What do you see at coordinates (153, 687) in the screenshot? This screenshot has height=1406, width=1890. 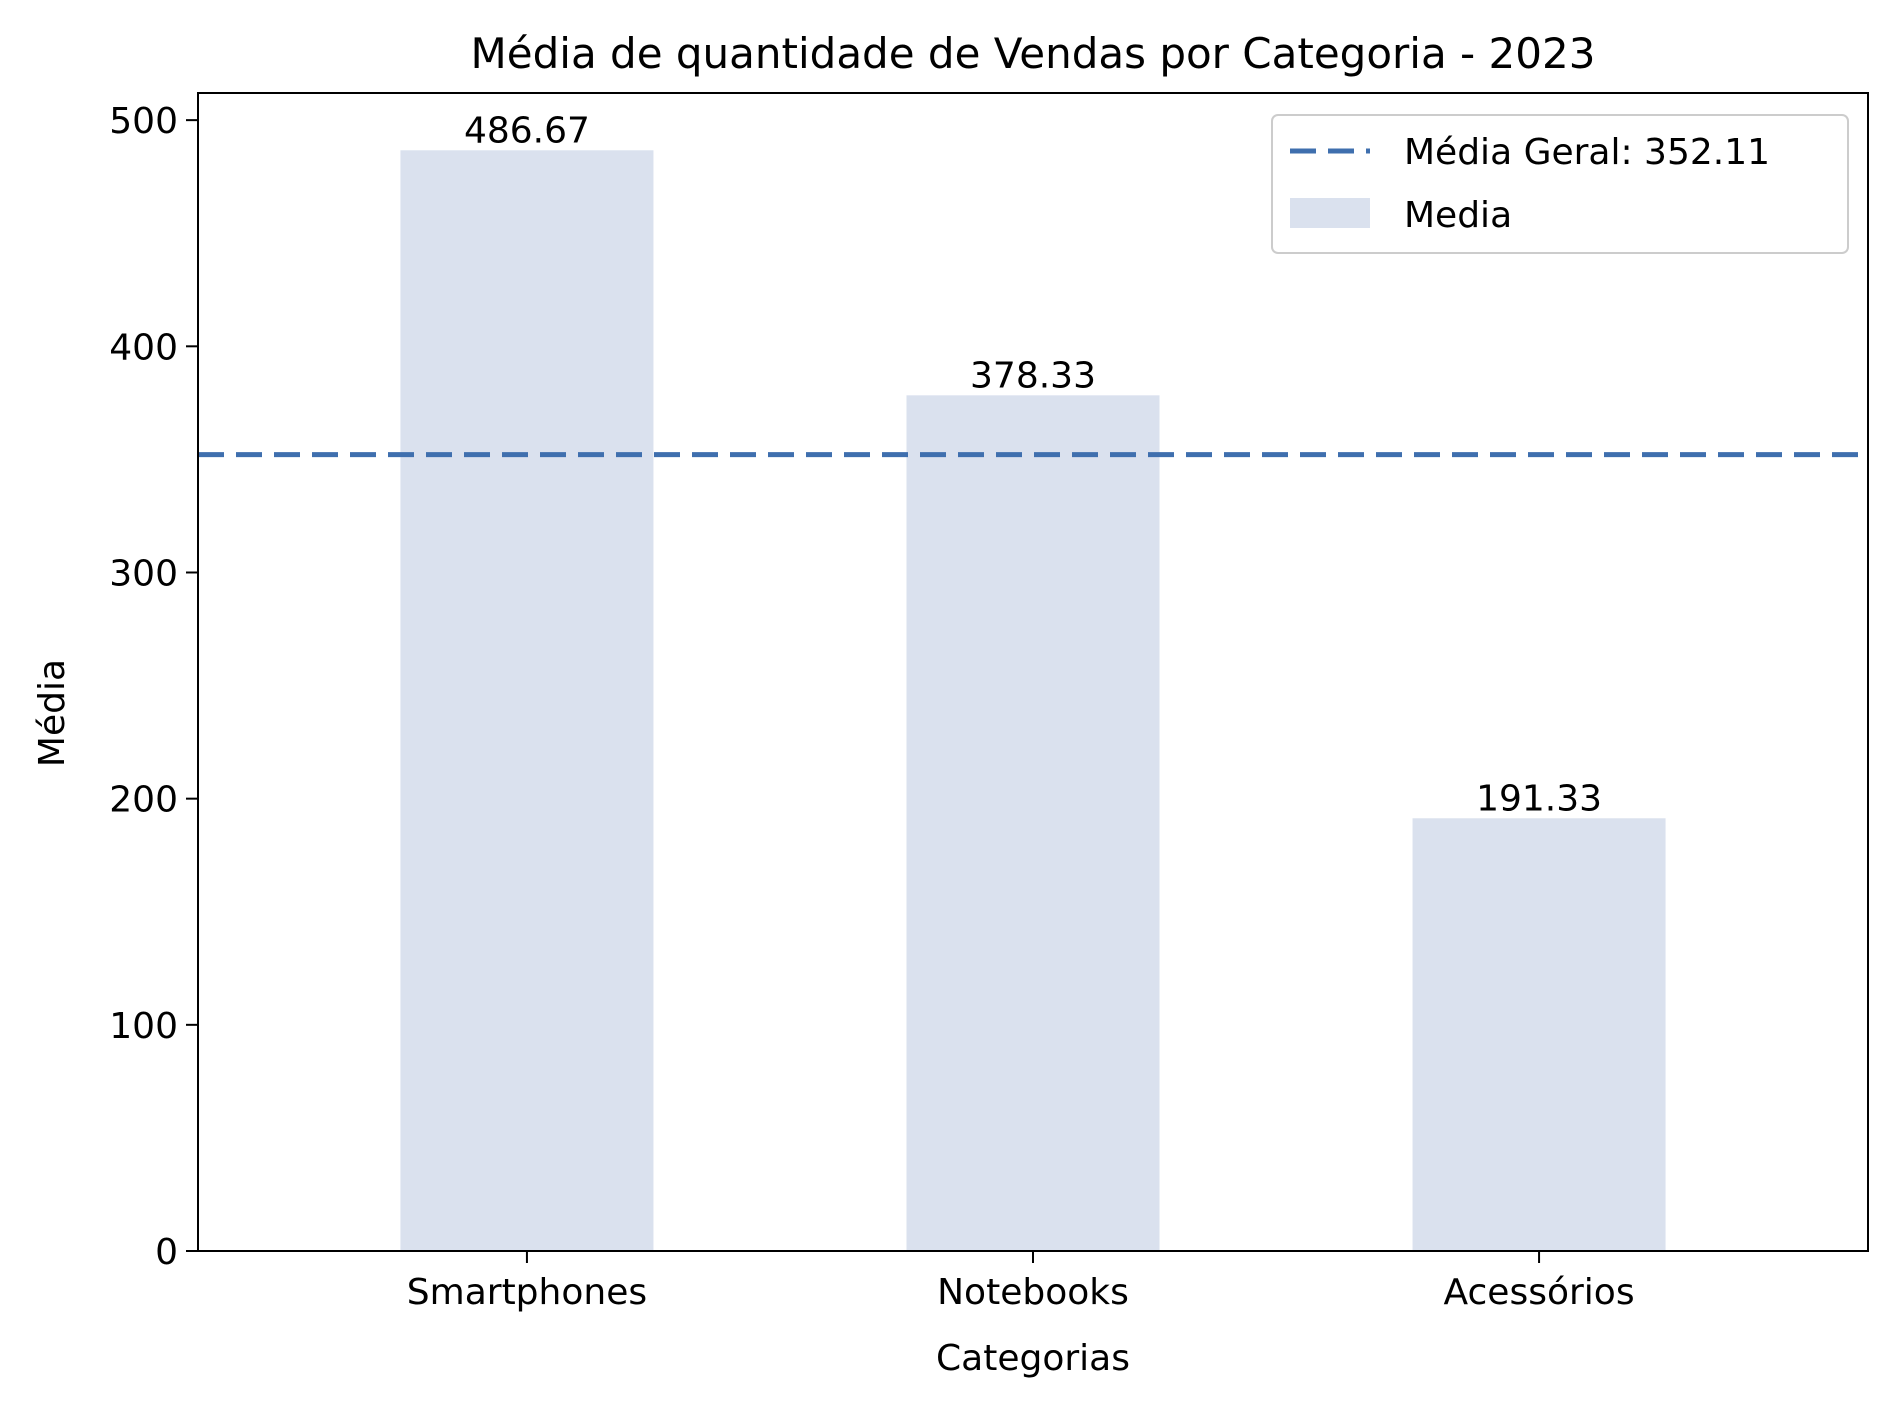 I see `y-axis: 0 100 200 300 400 500` at bounding box center [153, 687].